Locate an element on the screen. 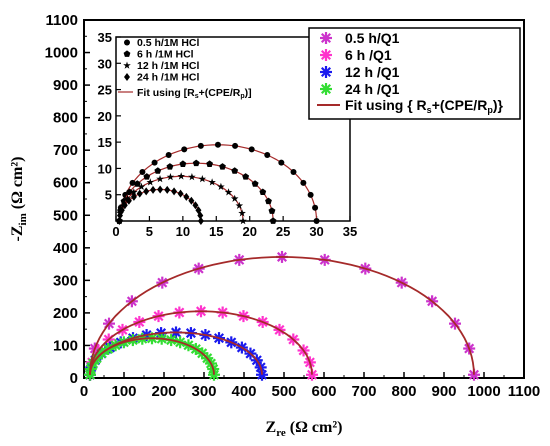 This screenshot has width=550, height=446. y-tick-label: 300 is located at coordinates (65, 280).